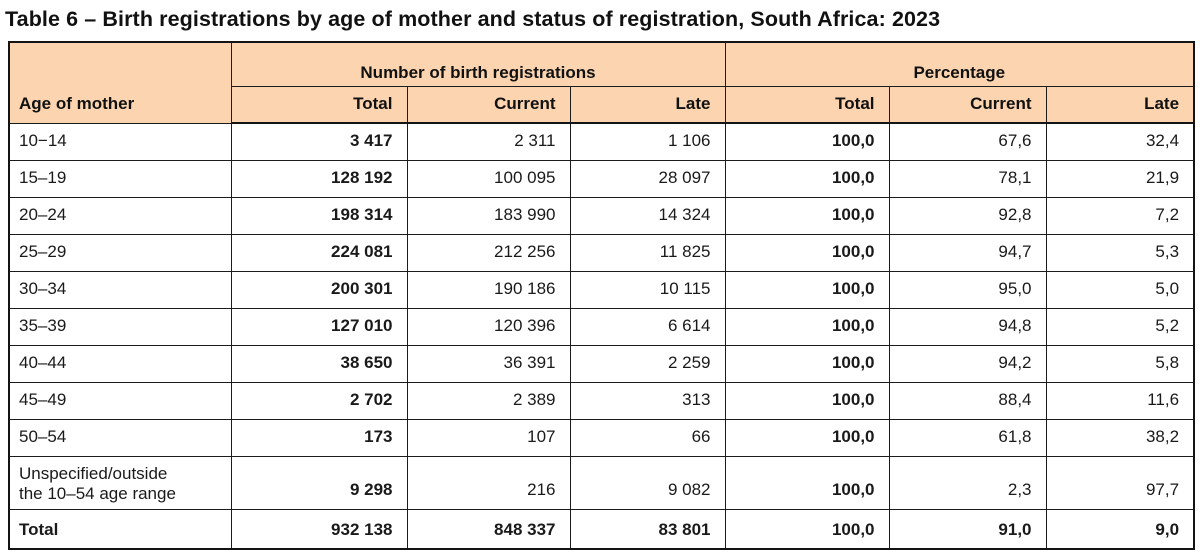  Describe the element at coordinates (478, 64) in the screenshot. I see `group-header-number: Number of birth registrations` at that location.